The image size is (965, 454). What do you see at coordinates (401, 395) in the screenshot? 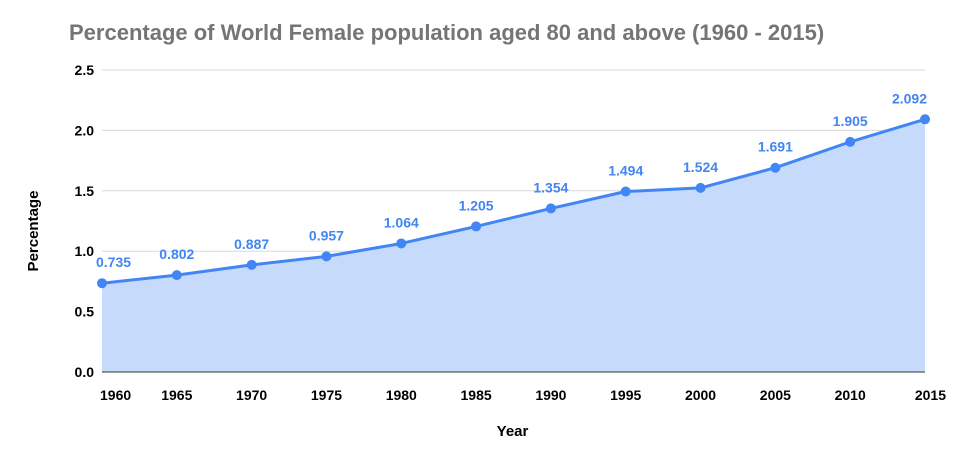
I see `x-tick-label: 1980` at bounding box center [401, 395].